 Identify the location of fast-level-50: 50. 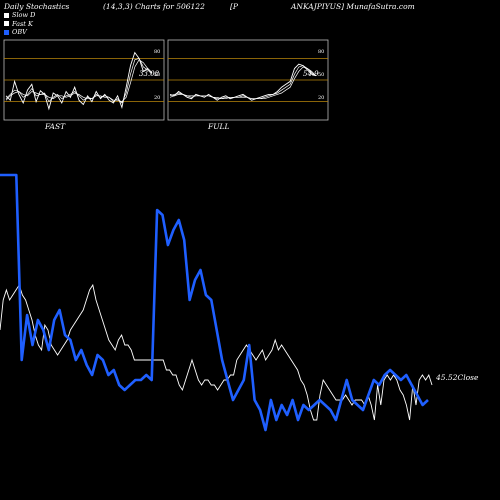
(157, 75).